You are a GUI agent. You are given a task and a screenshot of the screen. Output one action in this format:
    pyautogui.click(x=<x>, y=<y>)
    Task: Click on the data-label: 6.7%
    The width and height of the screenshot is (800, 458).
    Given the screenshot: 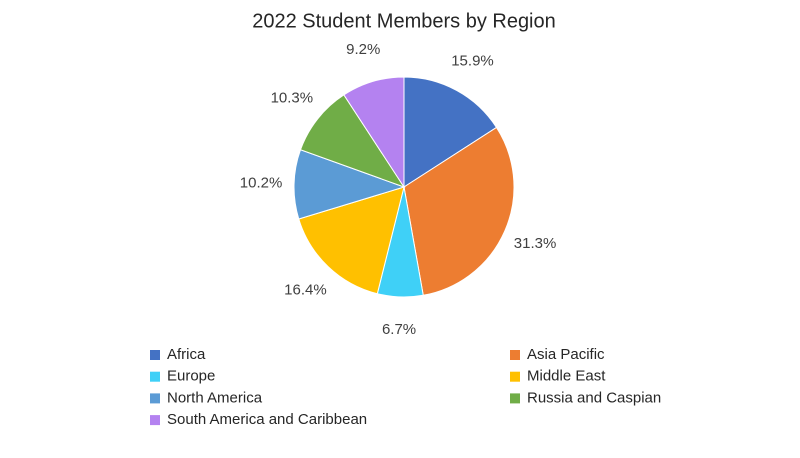 What is the action you would take?
    pyautogui.click(x=399, y=329)
    